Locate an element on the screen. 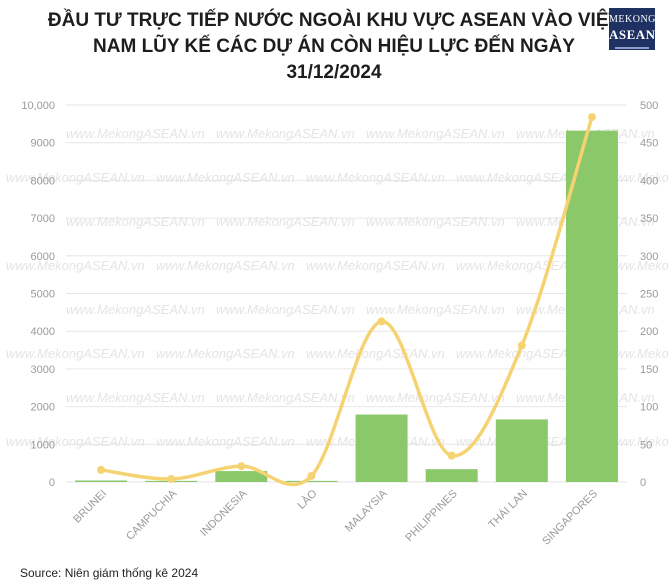 This screenshot has height=586, width=668. bar-singapores is located at coordinates (591, 306).